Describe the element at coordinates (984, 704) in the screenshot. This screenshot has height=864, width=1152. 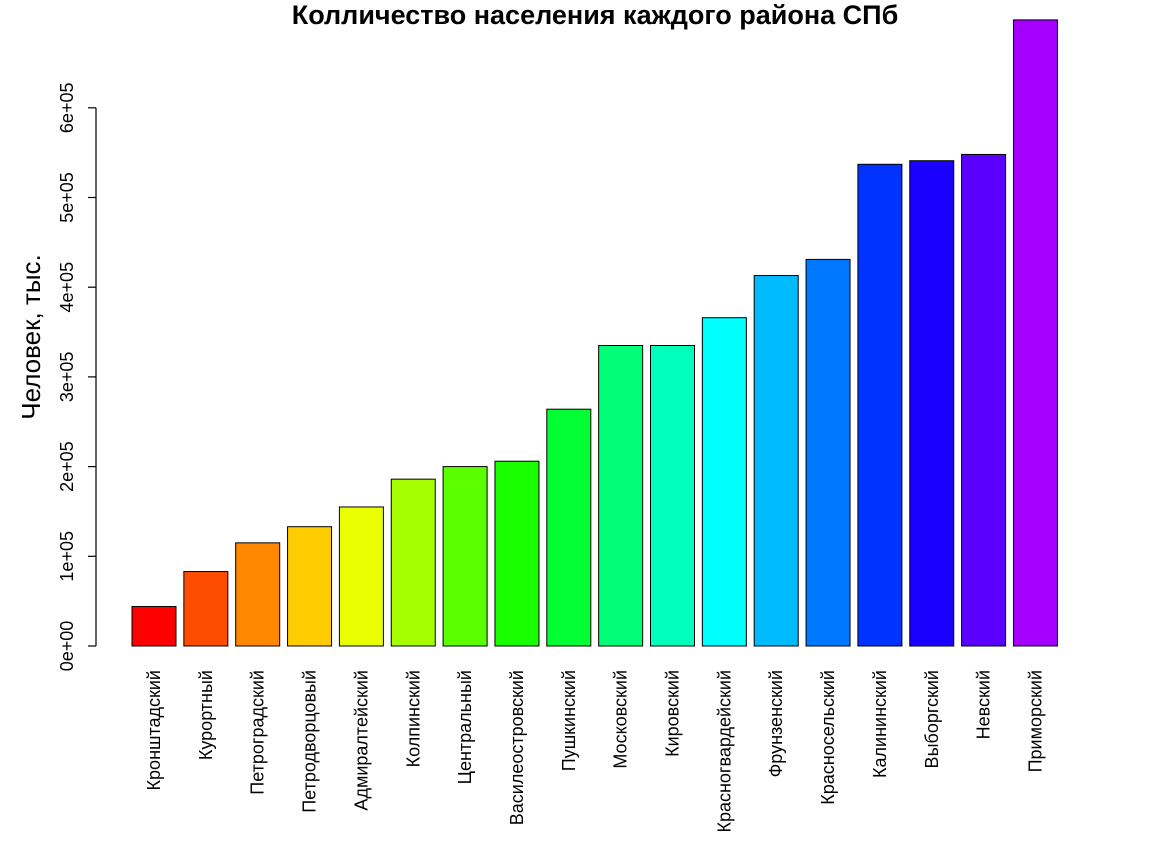
I see `category-label: Невский` at that location.